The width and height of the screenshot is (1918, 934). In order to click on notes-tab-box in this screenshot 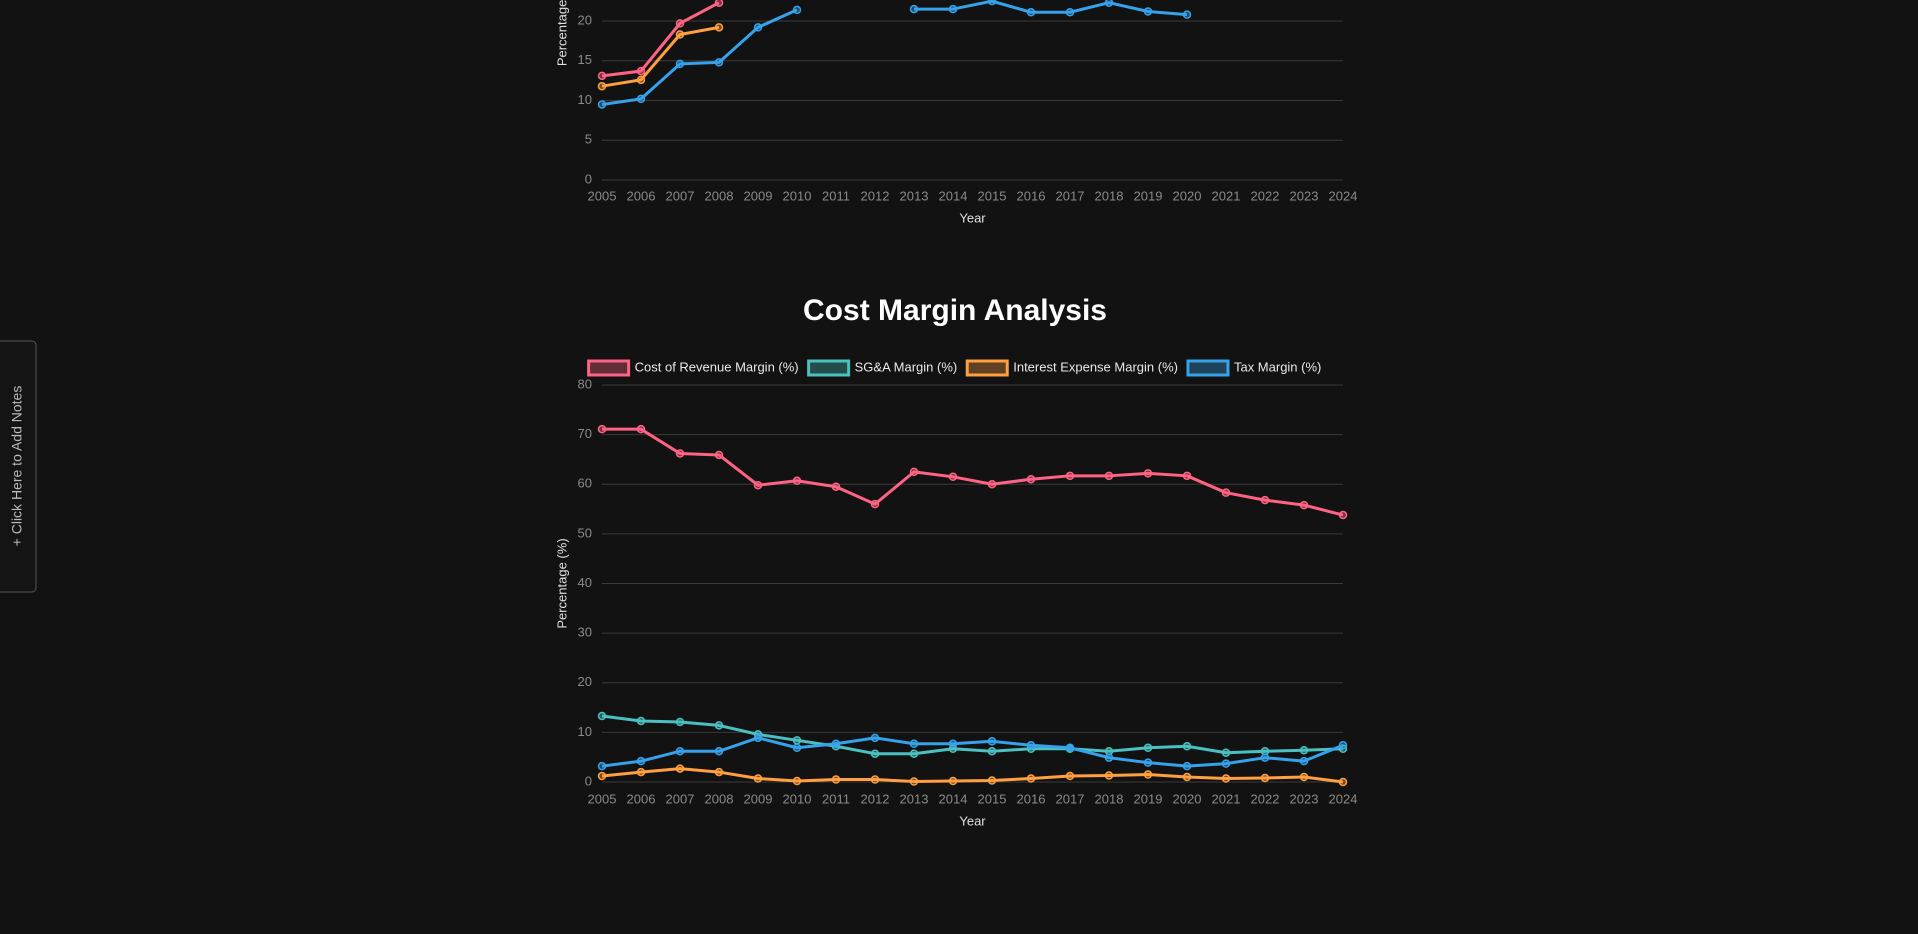, I will do `click(18, 466)`.